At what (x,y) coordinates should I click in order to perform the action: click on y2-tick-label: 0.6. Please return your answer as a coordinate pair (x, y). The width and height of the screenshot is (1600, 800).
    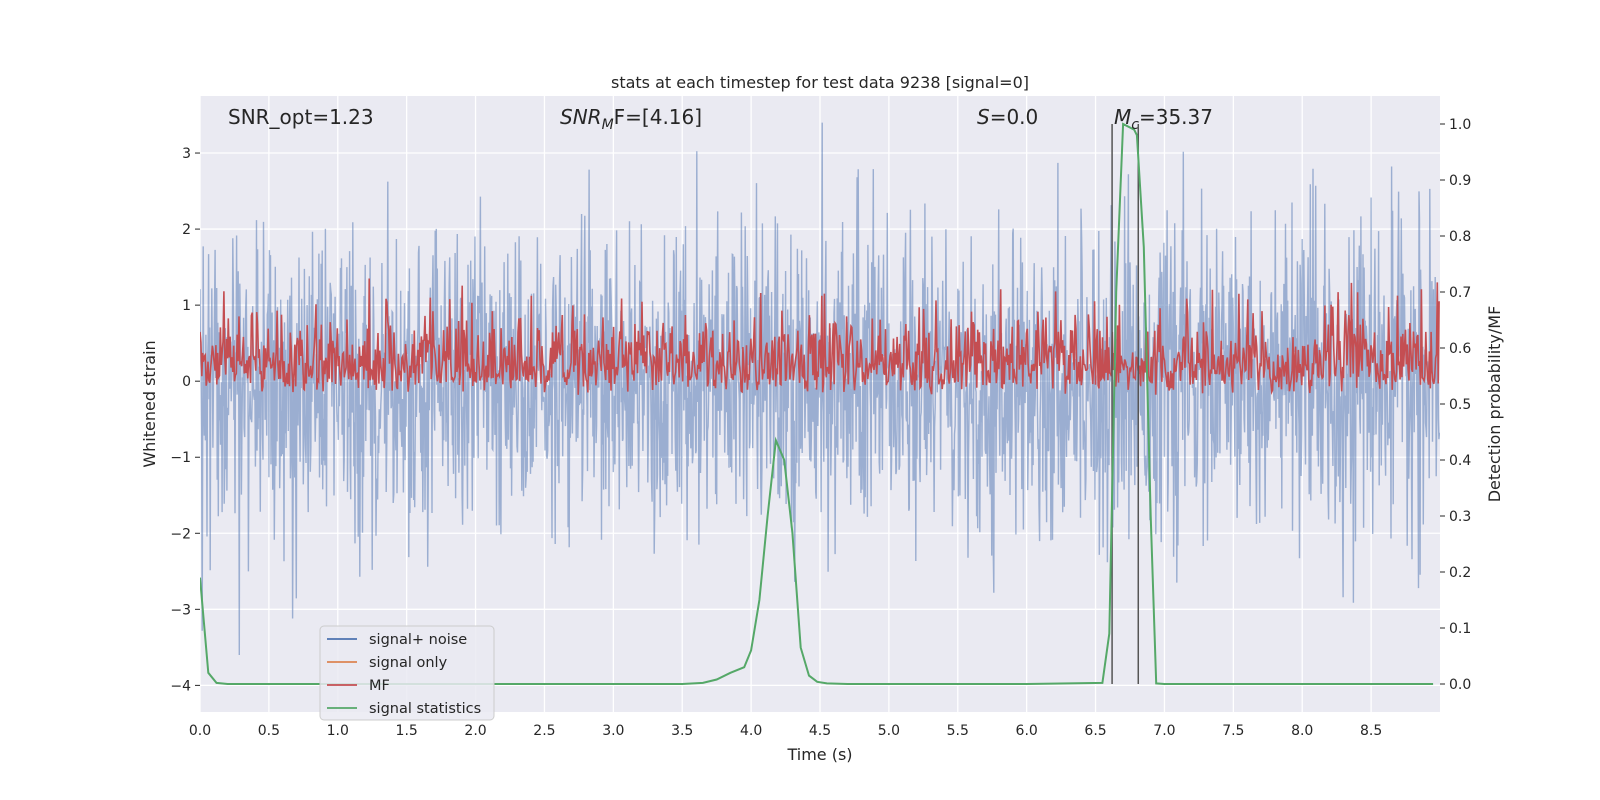
    Looking at the image, I should click on (1460, 349).